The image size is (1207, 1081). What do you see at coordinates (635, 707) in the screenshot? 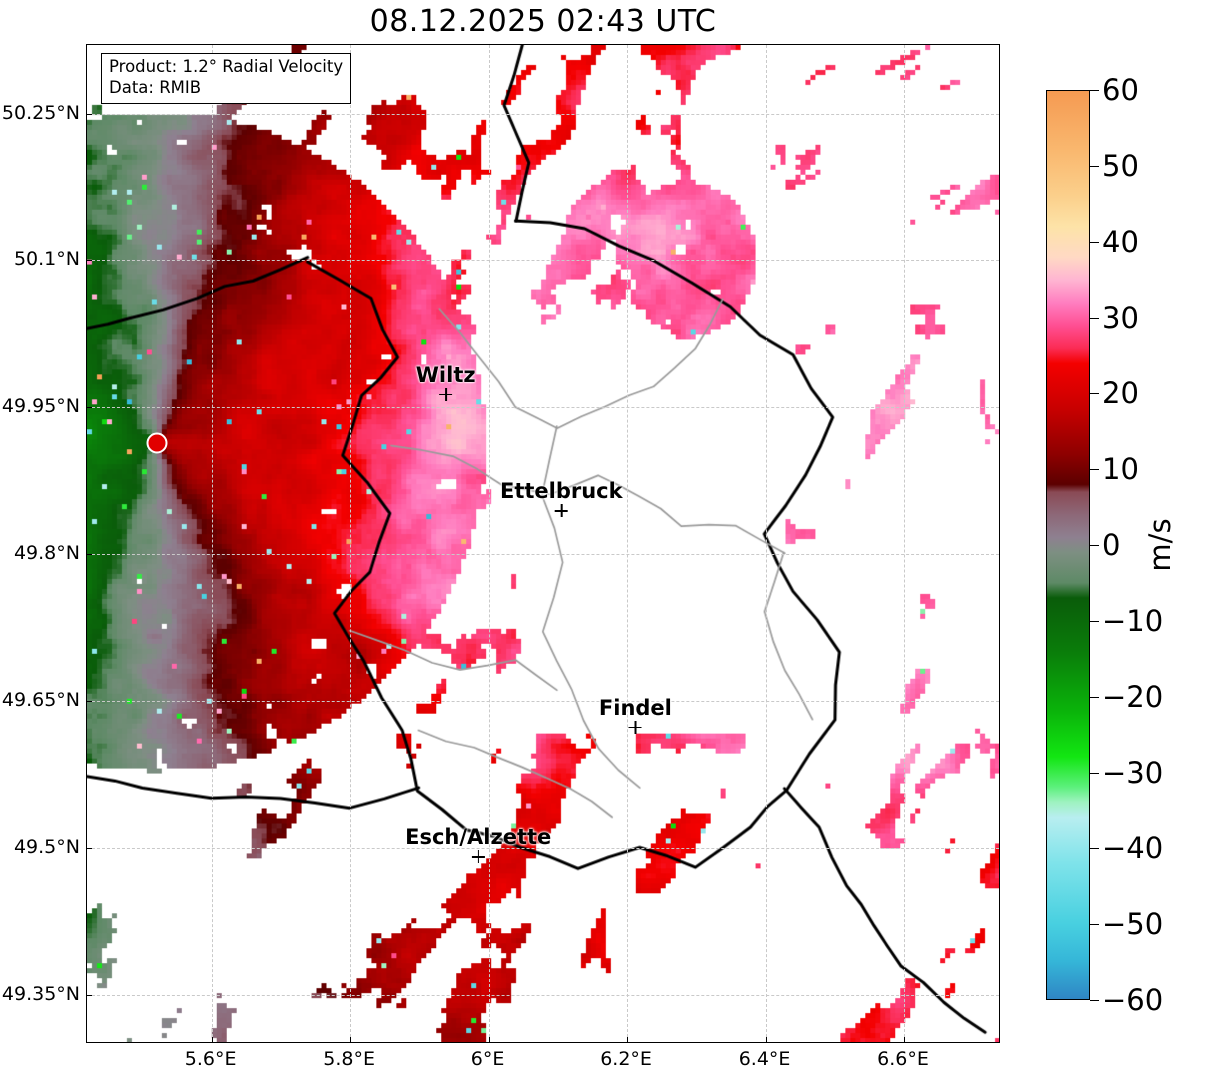
I see `city-name: Findel` at bounding box center [635, 707].